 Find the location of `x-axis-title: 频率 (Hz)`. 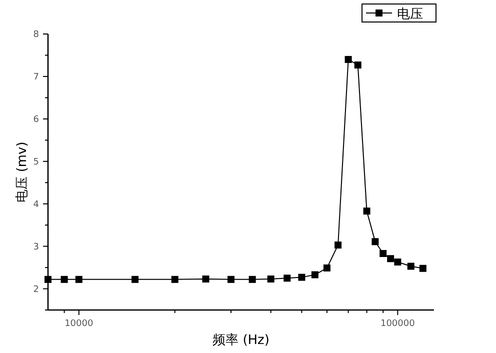

x-axis-title: 频率 (Hz) is located at coordinates (241, 340).